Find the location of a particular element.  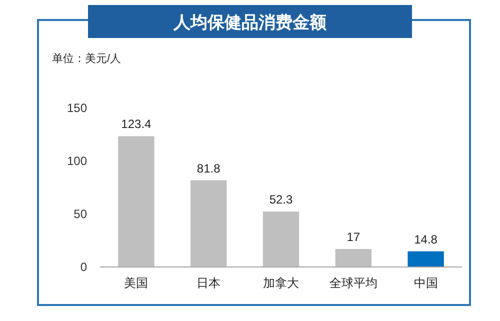

x-tick-label: 全球平均 is located at coordinates (353, 283).